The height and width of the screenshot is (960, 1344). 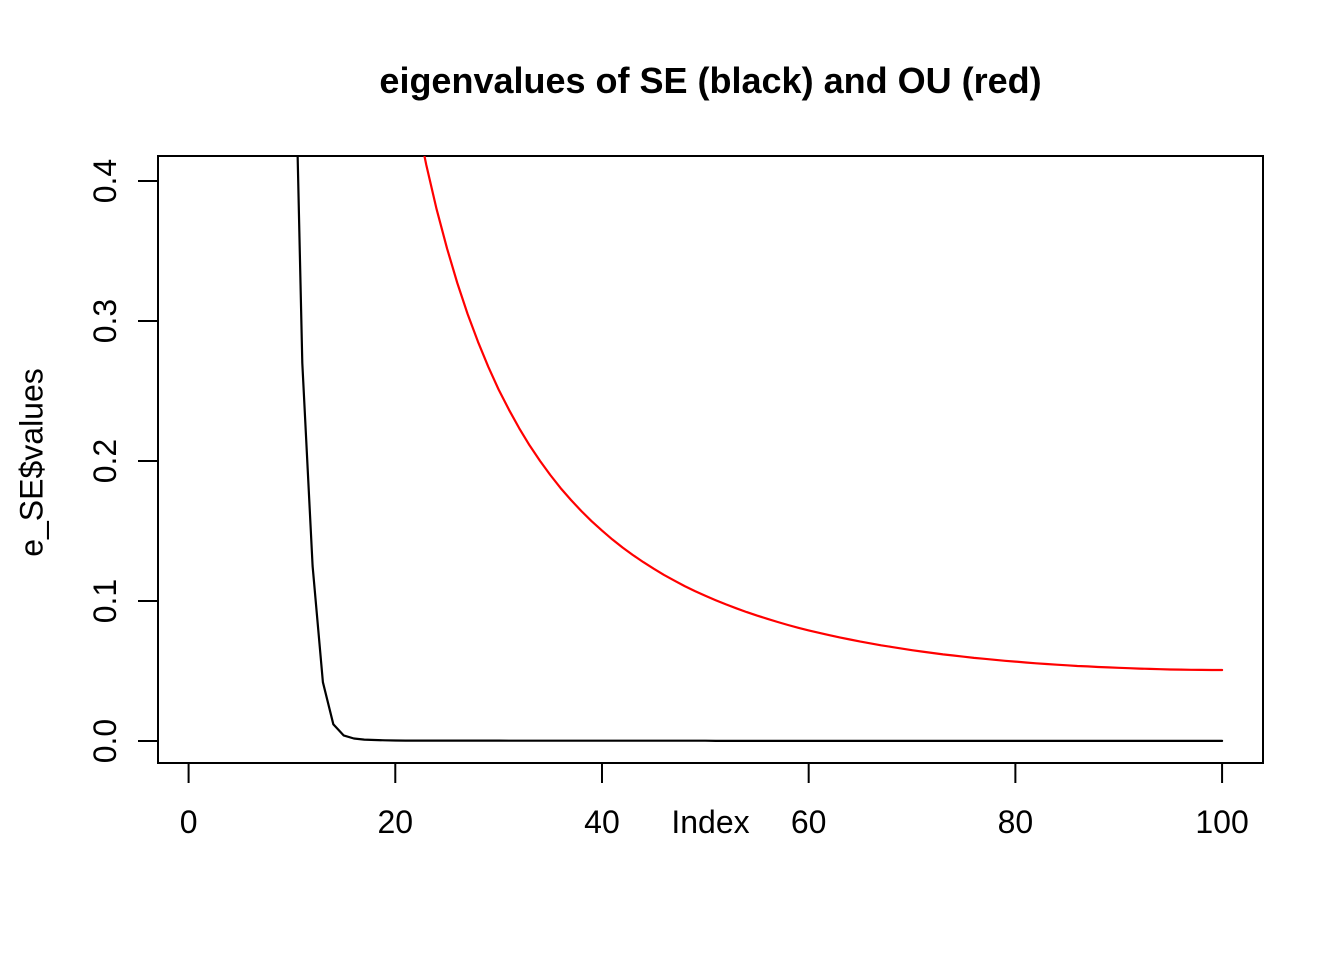 What do you see at coordinates (105, 321) in the screenshot?
I see `y-tick-label: 0.3` at bounding box center [105, 321].